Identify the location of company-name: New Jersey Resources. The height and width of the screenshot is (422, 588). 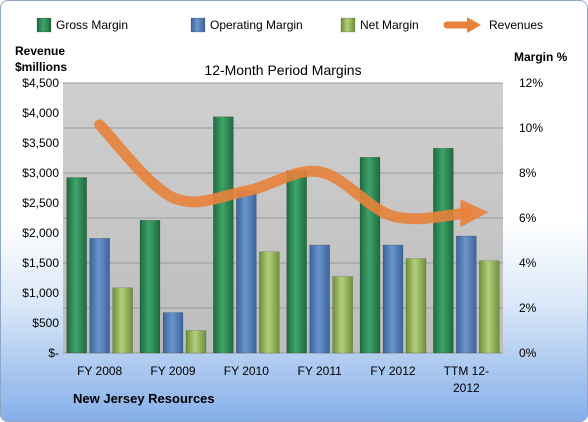
(144, 398).